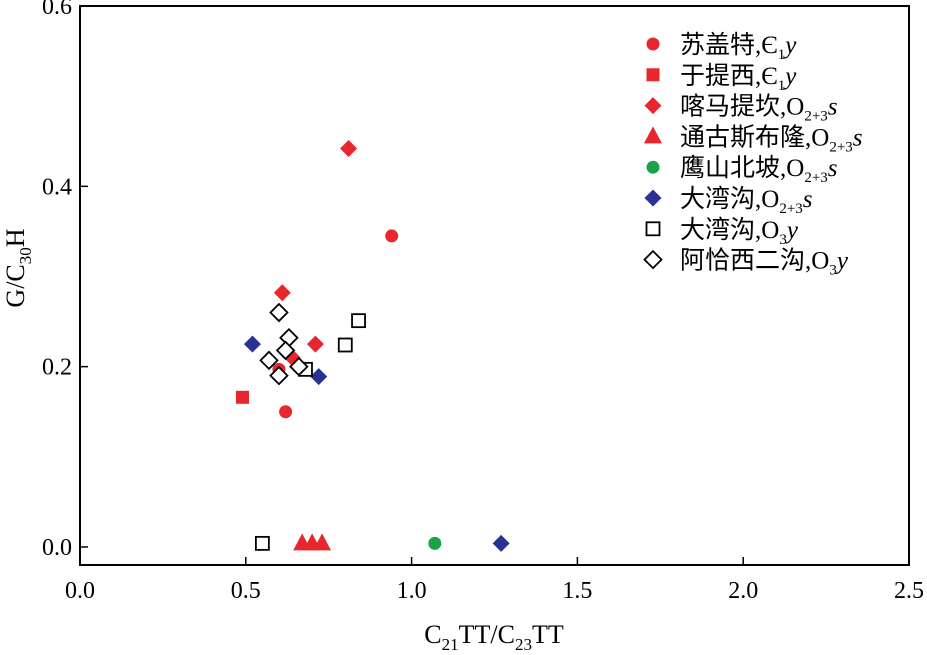 The width and height of the screenshot is (927, 655). Describe the element at coordinates (18, 267) in the screenshot. I see `y-axis-title: G/C30H` at that location.